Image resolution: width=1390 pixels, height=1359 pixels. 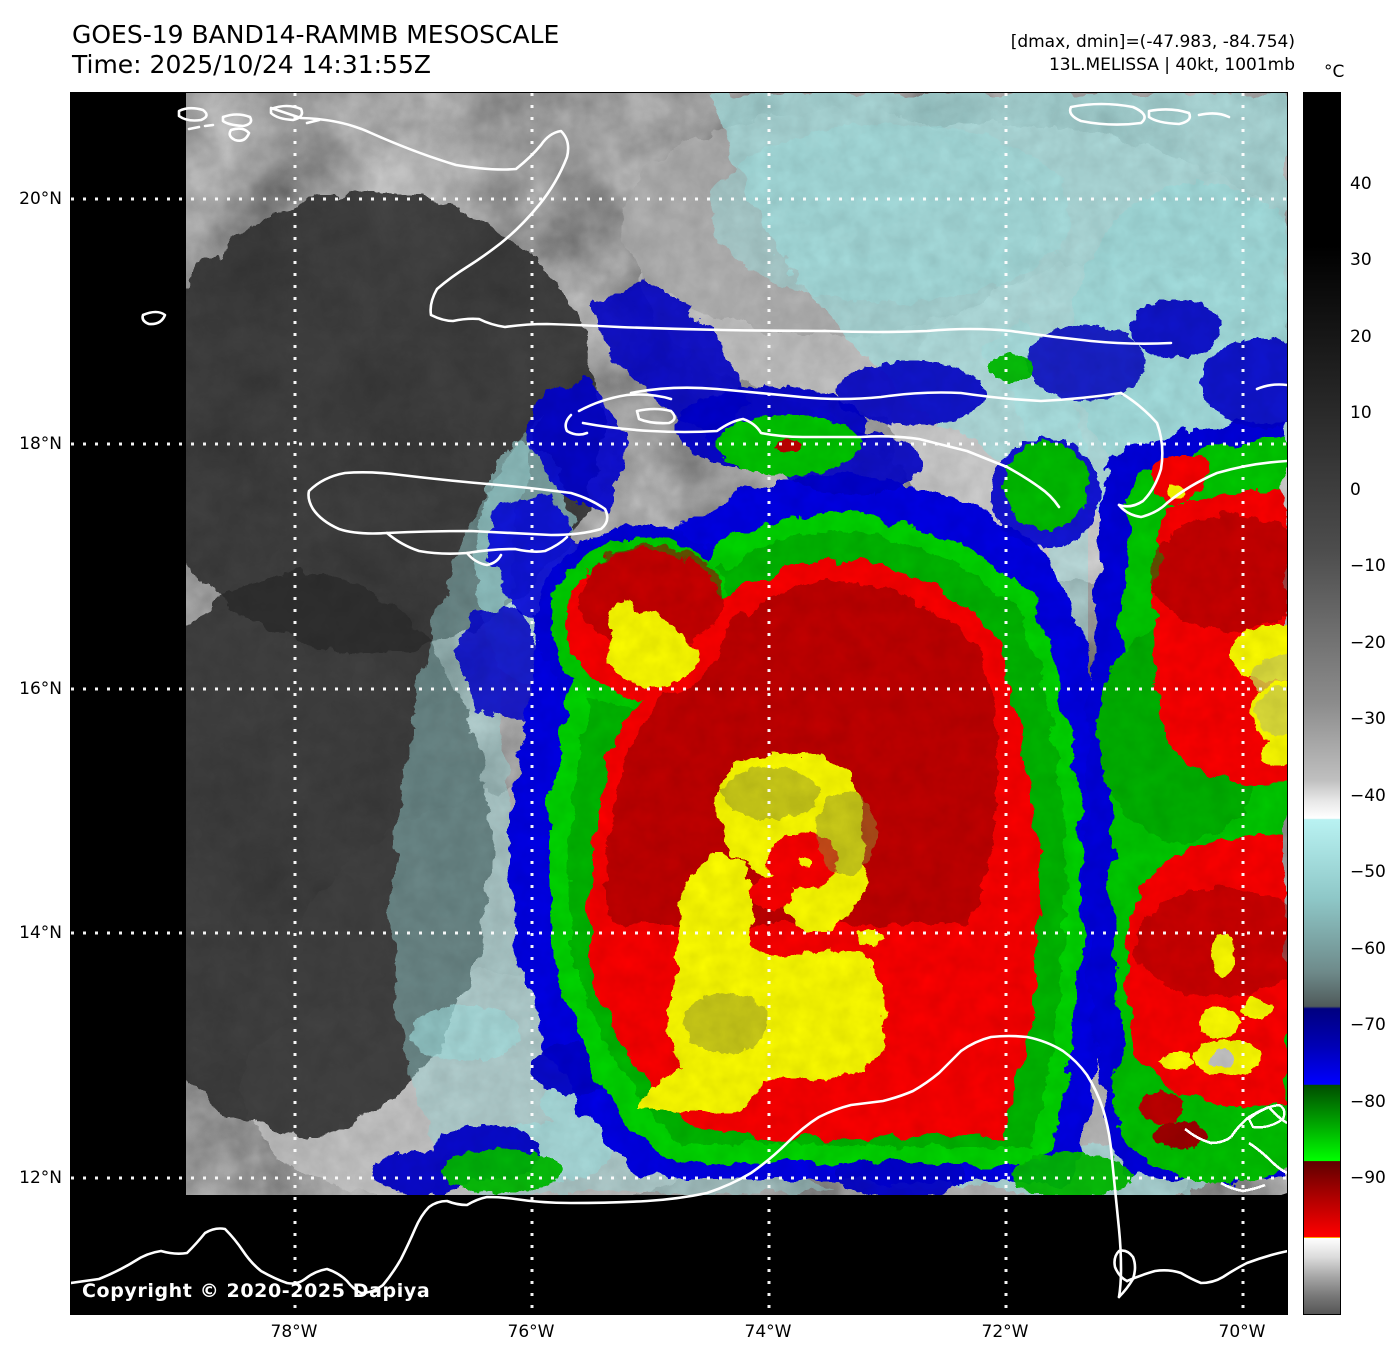 I want to click on cbtick-m80: −80, so click(x=1368, y=1102).